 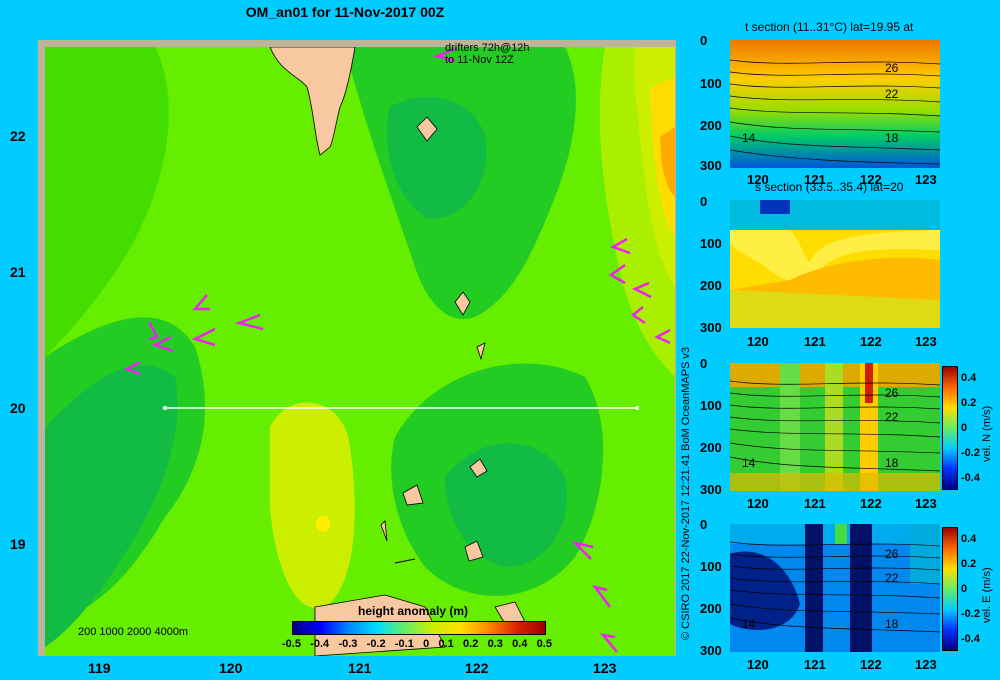 I want to click on x-tick-122: 122, so click(x=477, y=668).